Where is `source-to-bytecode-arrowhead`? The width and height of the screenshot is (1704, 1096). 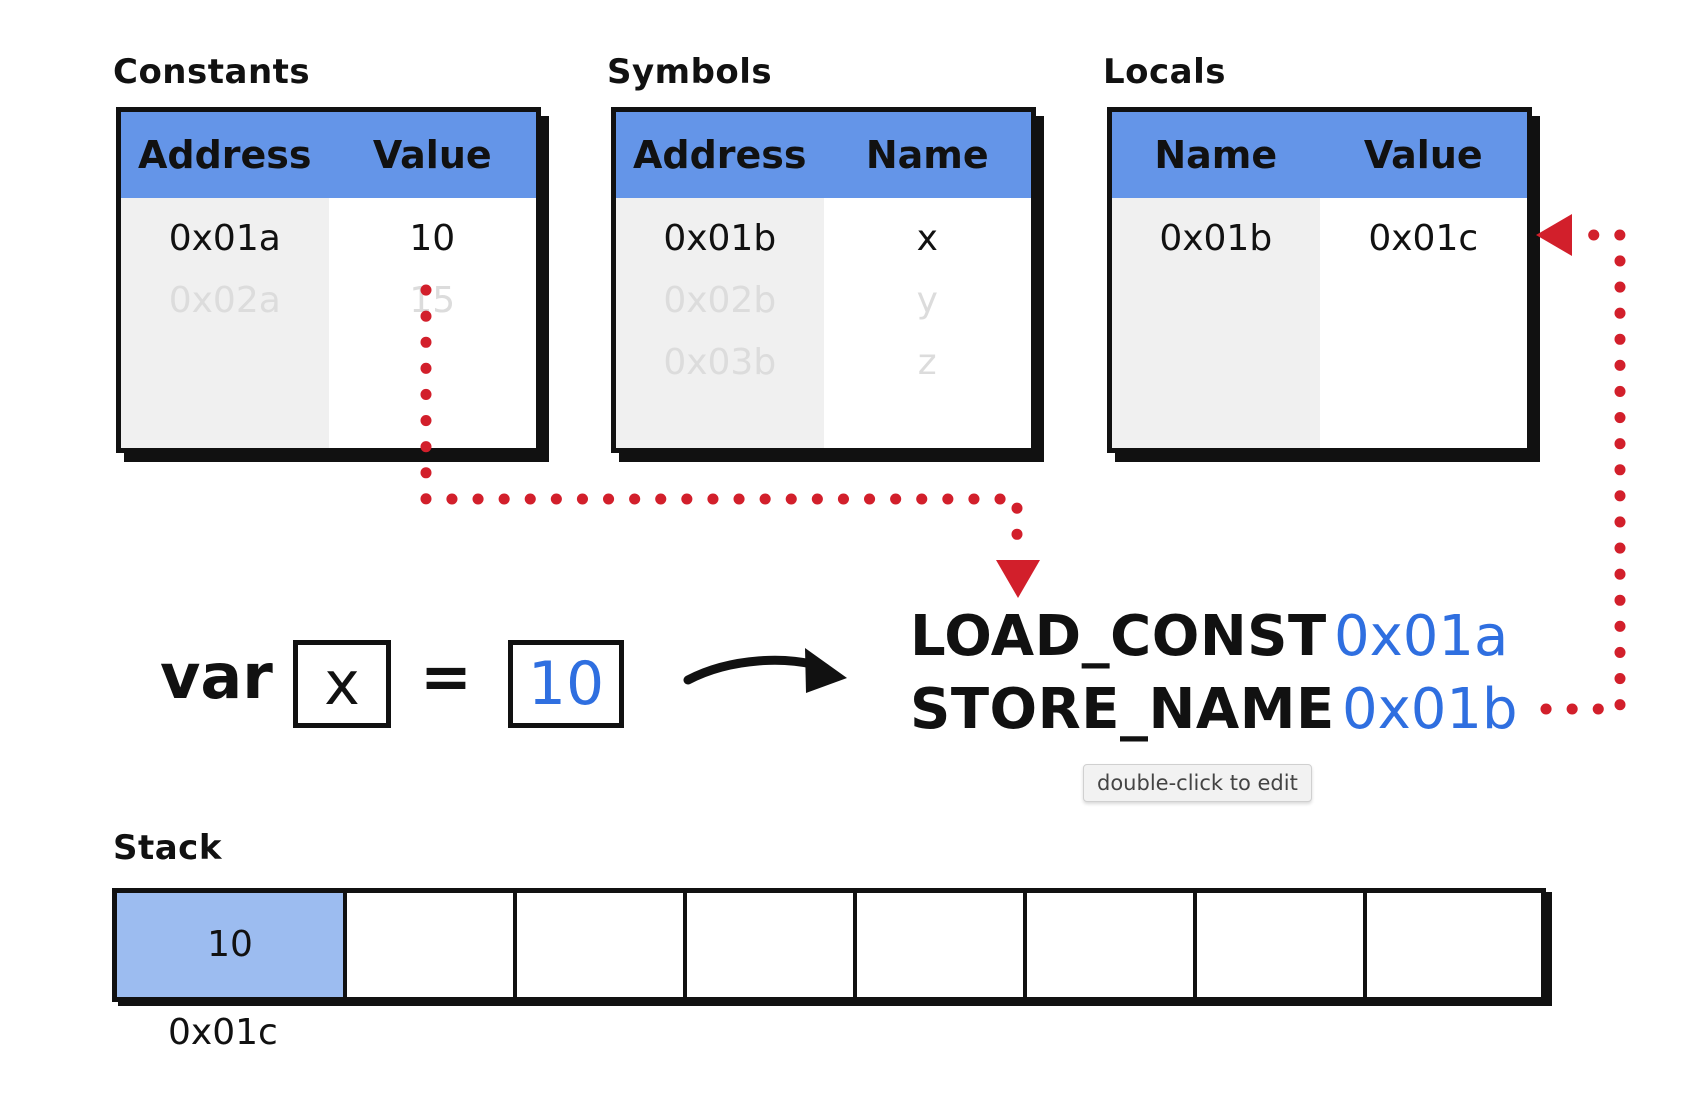 source-to-bytecode-arrowhead is located at coordinates (826, 670).